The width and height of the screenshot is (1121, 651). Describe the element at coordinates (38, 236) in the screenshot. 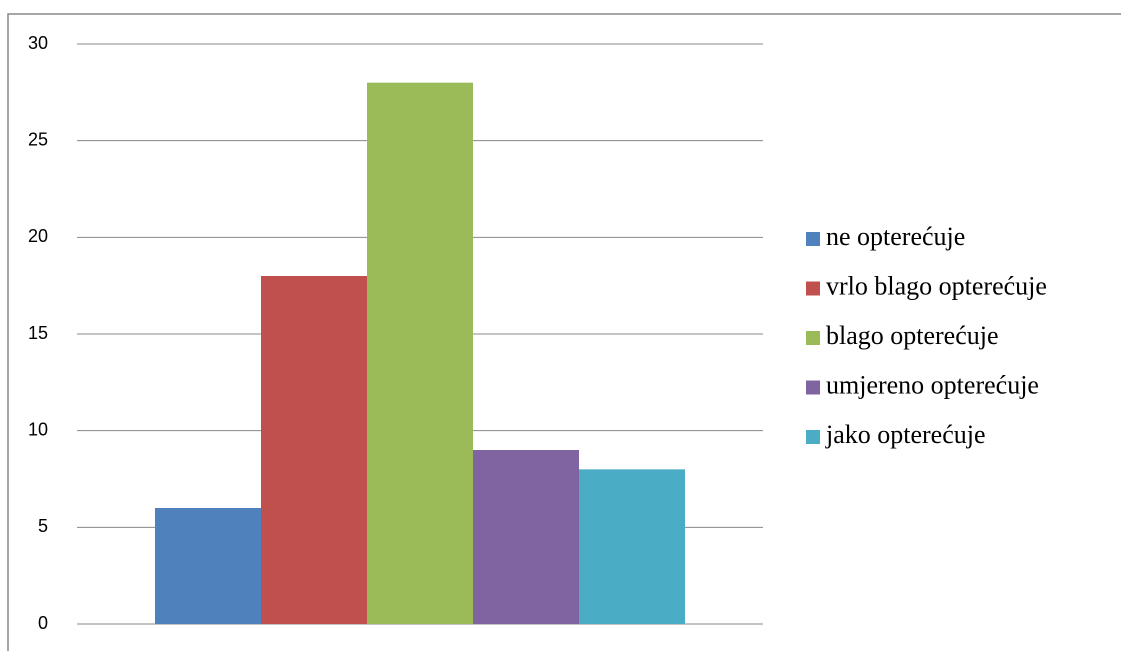

I see `y-tick-label: 20` at that location.